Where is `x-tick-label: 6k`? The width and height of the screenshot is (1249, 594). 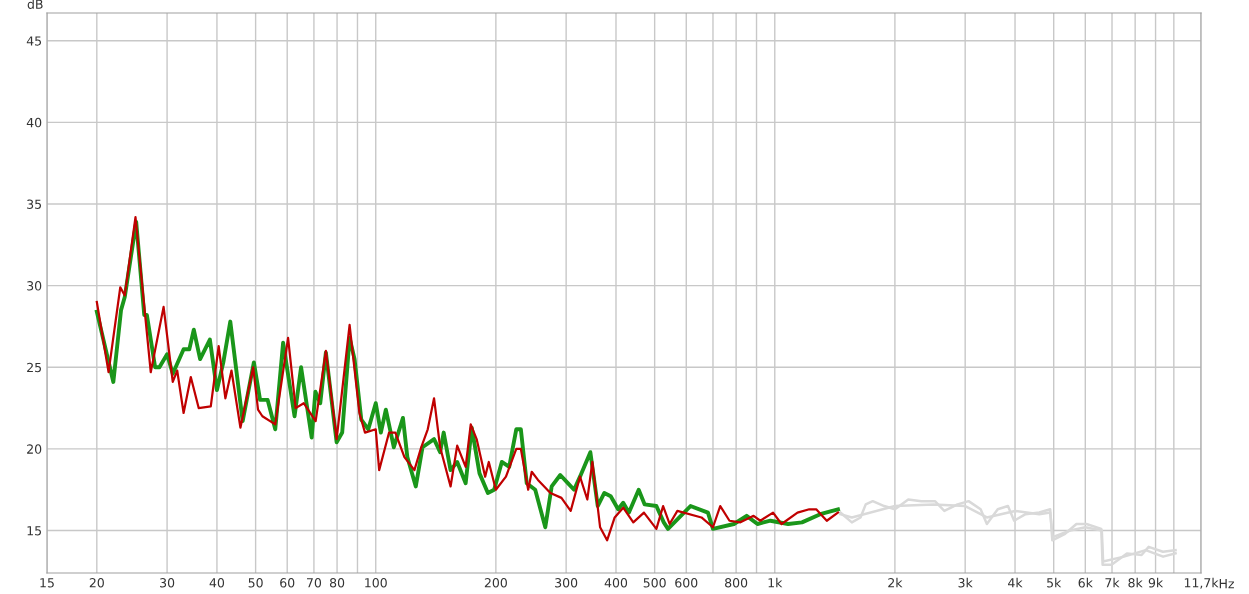
x-tick-label: 6k is located at coordinates (1085, 582).